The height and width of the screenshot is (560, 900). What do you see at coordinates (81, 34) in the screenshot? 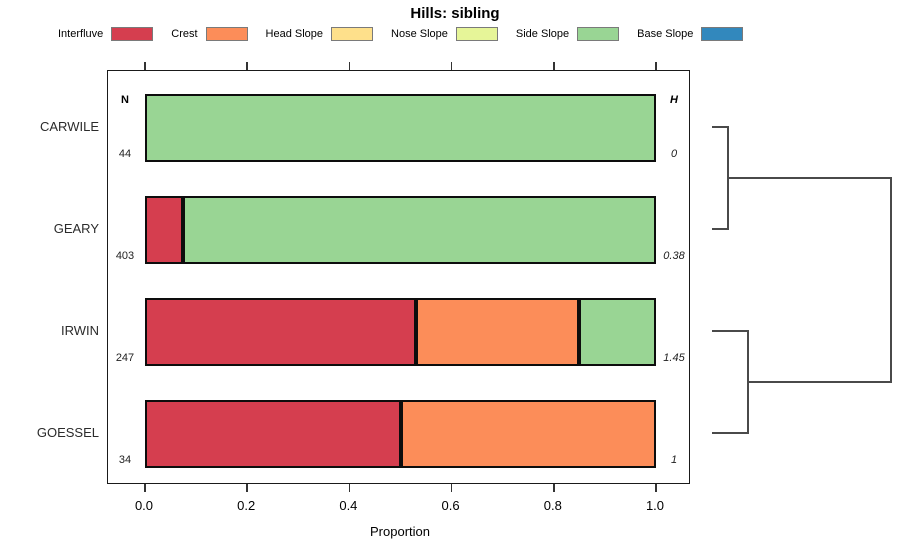
I see `legend-label: Interfluve` at bounding box center [81, 34].